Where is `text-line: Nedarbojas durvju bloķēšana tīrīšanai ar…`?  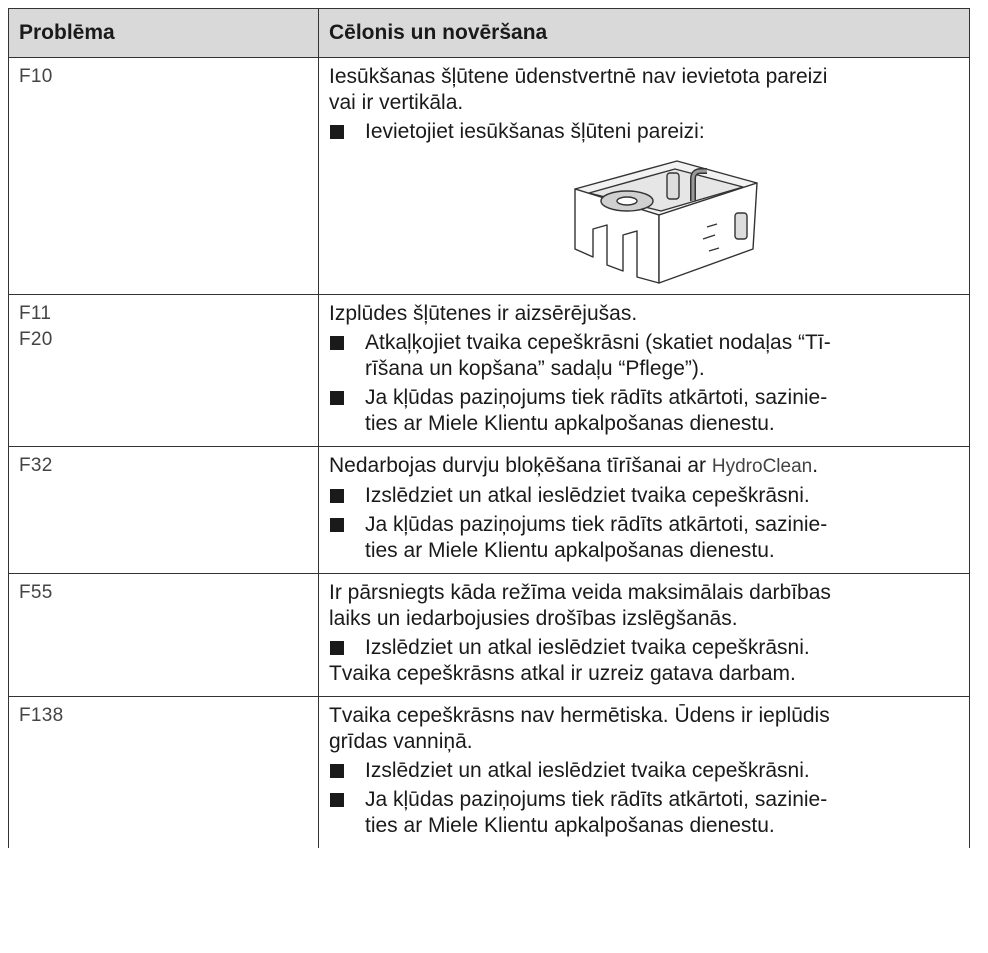 text-line: Nedarbojas durvju bloķēšana tīrīšanai ar… is located at coordinates (644, 466).